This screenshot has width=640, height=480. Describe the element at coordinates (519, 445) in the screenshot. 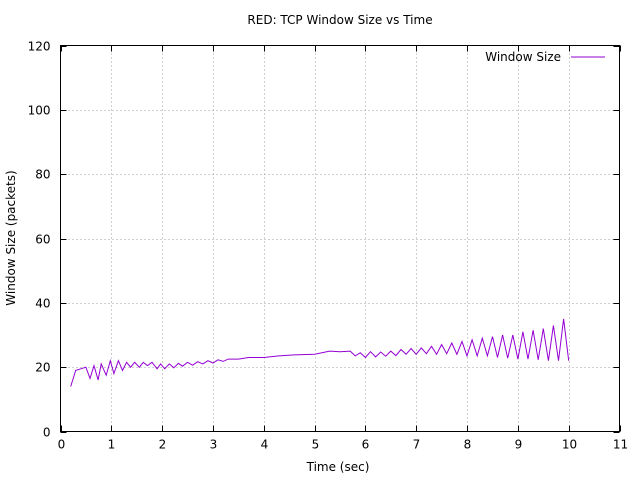

I see `x-tick-label: 9` at that location.